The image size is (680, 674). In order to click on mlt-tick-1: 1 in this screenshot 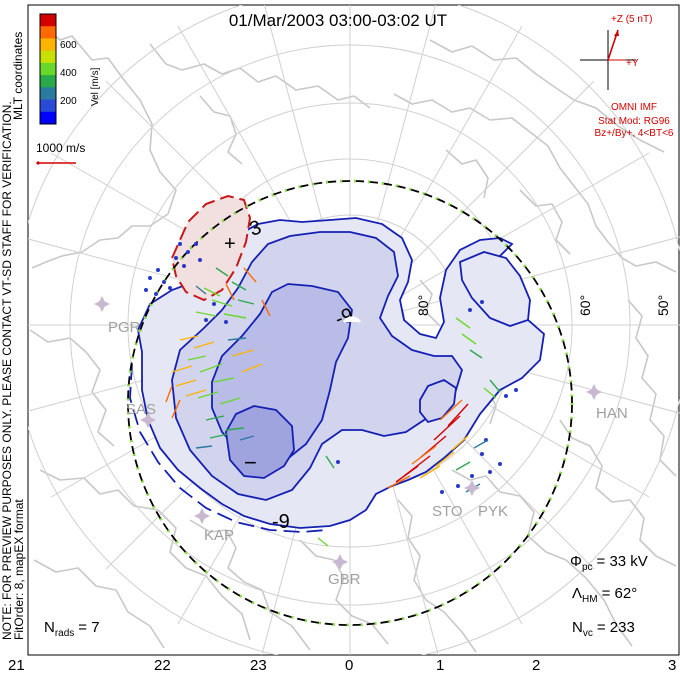, I will do `click(440, 665)`.